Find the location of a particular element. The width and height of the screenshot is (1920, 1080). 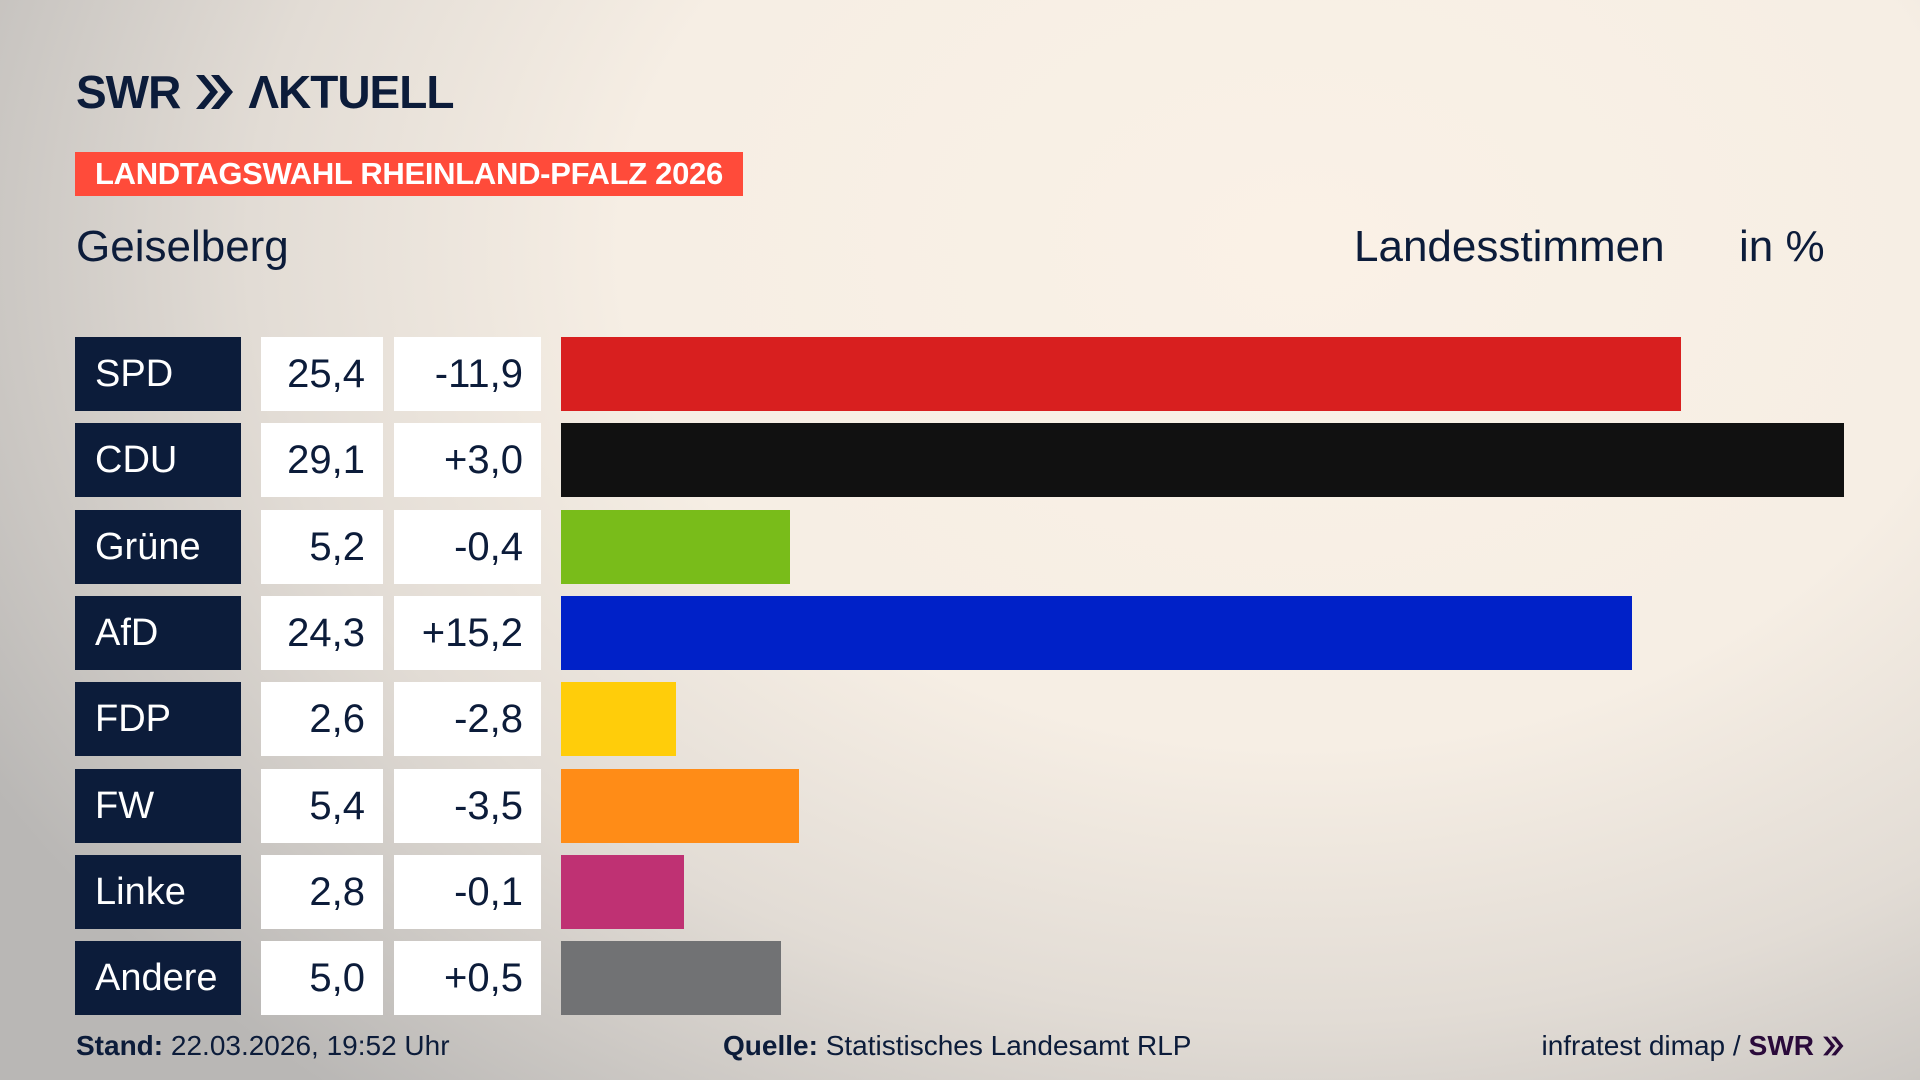

stand-label: Stand: is located at coordinates (120, 1045).